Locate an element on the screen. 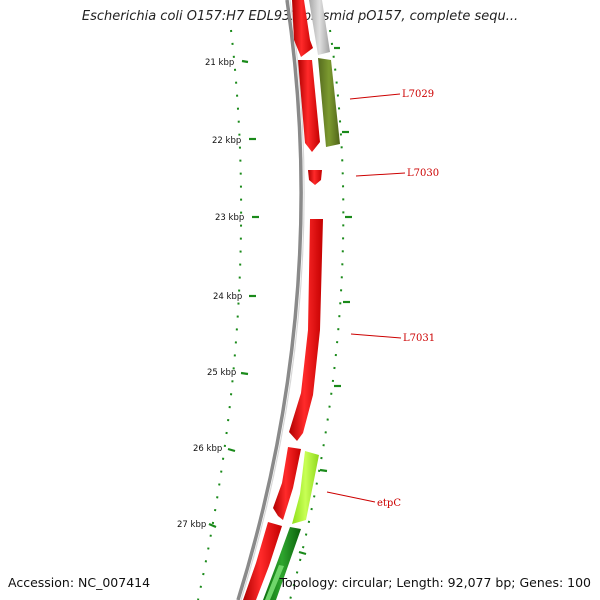  tick-label: 24 kbp is located at coordinates (227, 297).